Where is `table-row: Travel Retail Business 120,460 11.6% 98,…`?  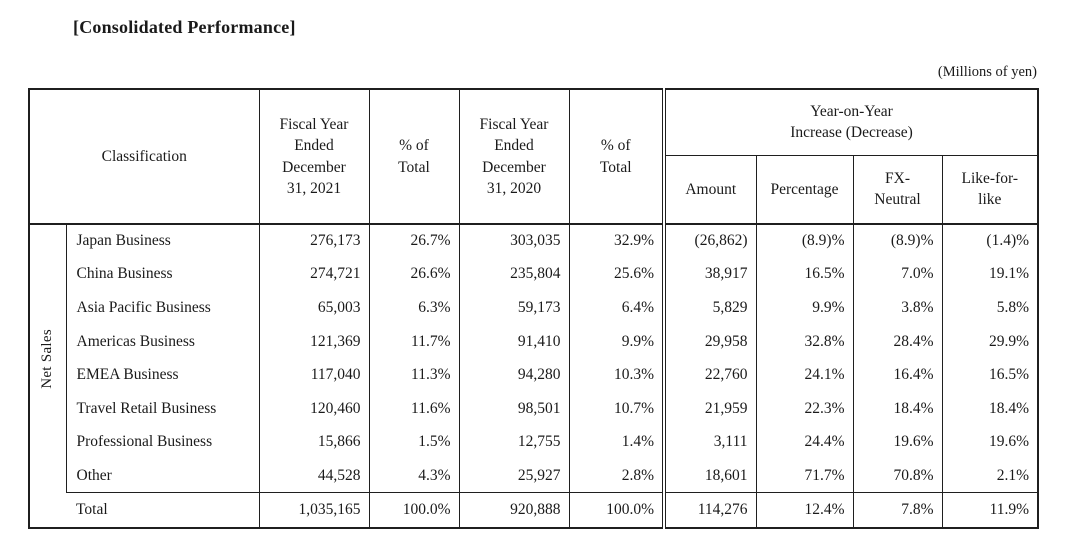 table-row: Travel Retail Business 120,460 11.6% 98,… is located at coordinates (534, 408).